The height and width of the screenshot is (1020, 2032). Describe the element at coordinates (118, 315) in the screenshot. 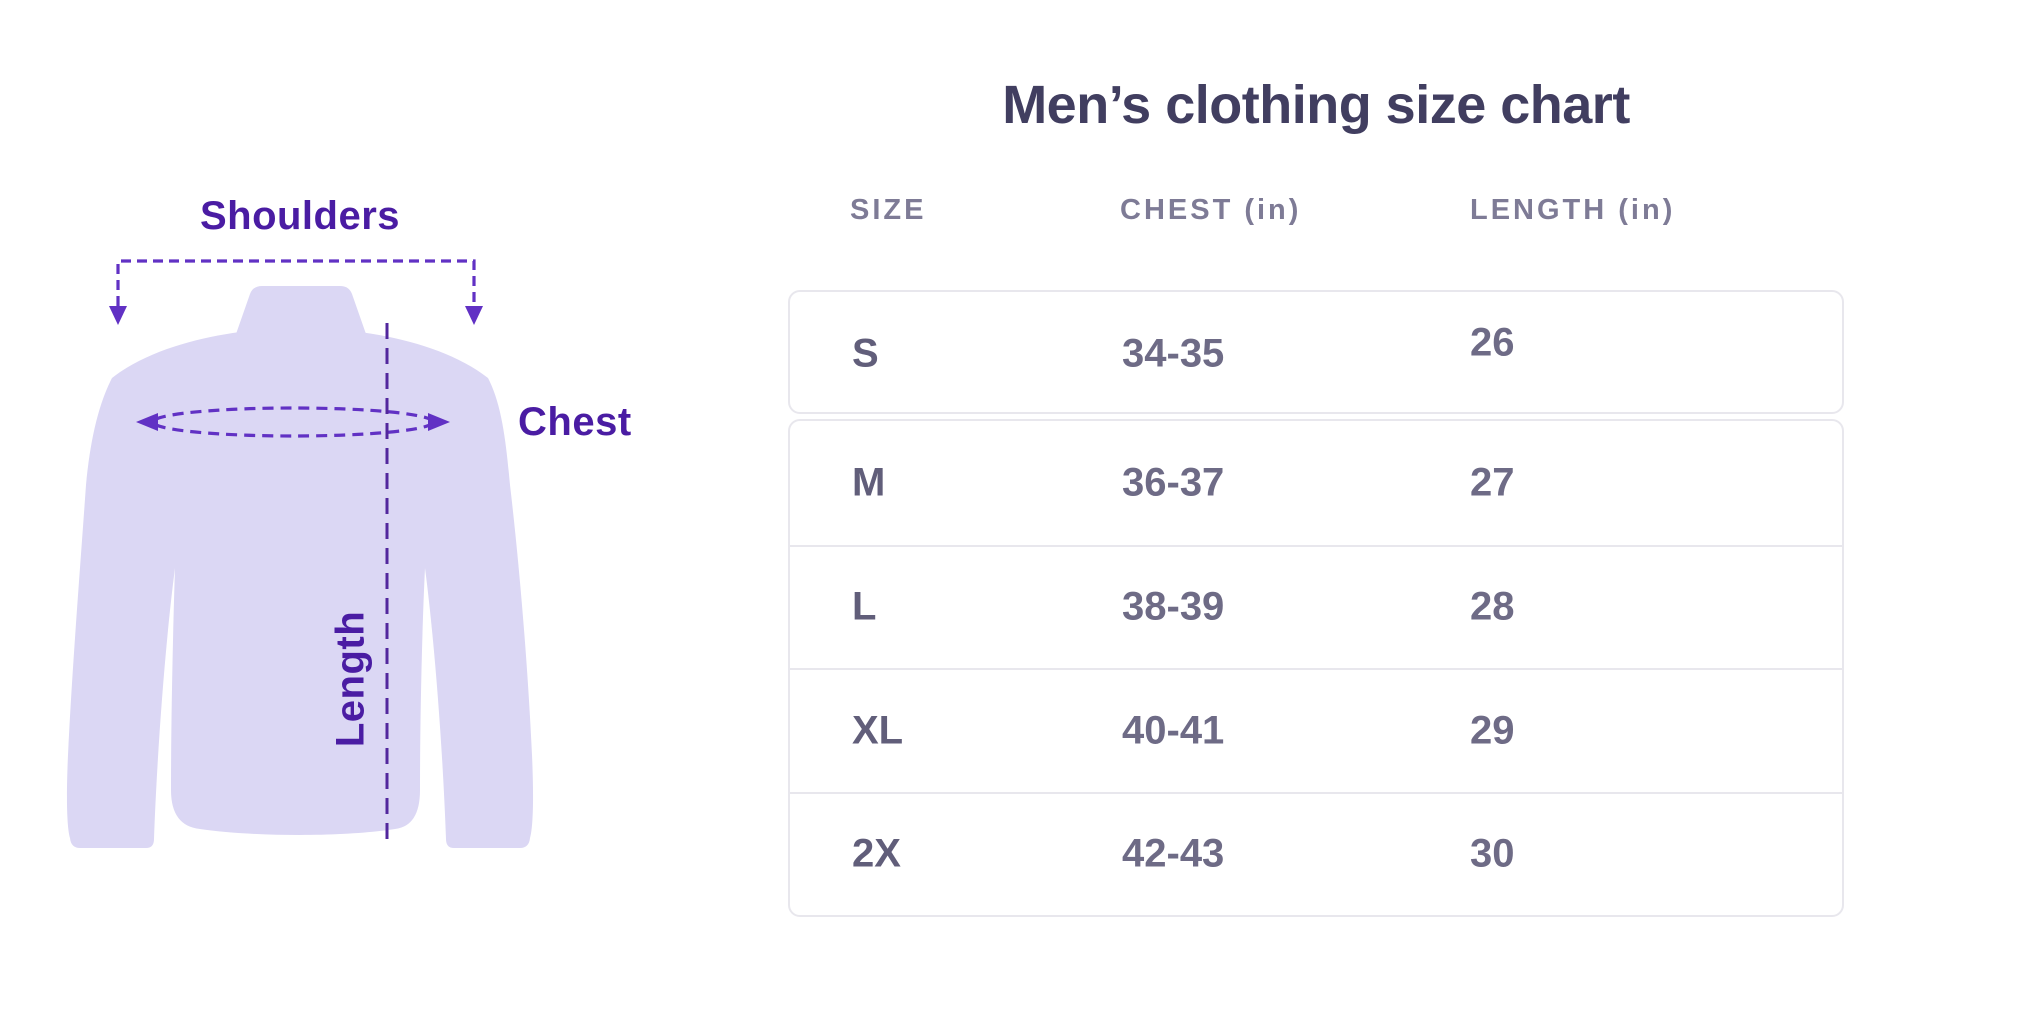

I see `shoulders-arrow-left-icon` at that location.